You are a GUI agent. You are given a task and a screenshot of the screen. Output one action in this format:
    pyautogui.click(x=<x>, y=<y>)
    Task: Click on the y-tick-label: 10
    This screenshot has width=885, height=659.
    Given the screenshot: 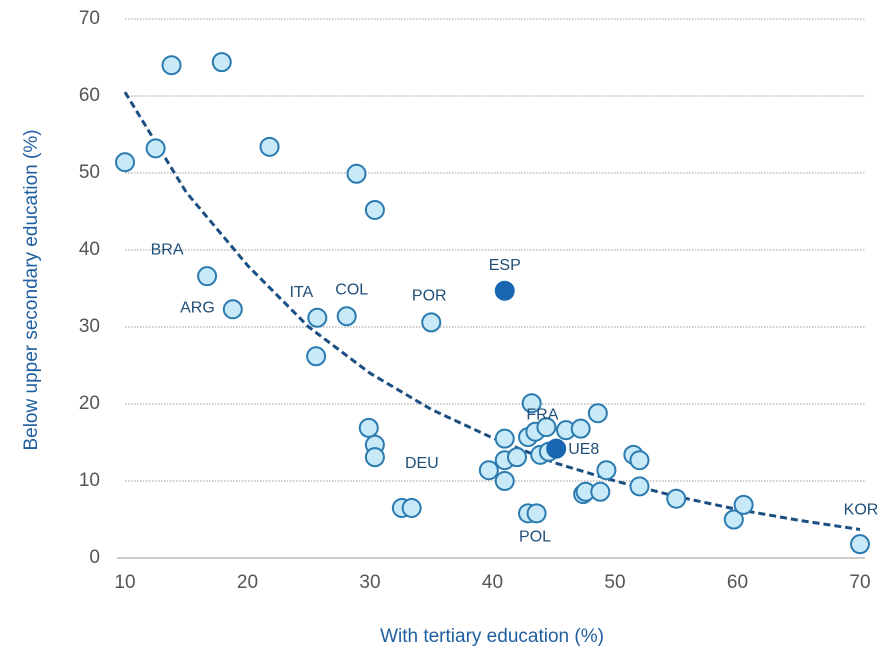 What is the action you would take?
    pyautogui.click(x=89, y=480)
    